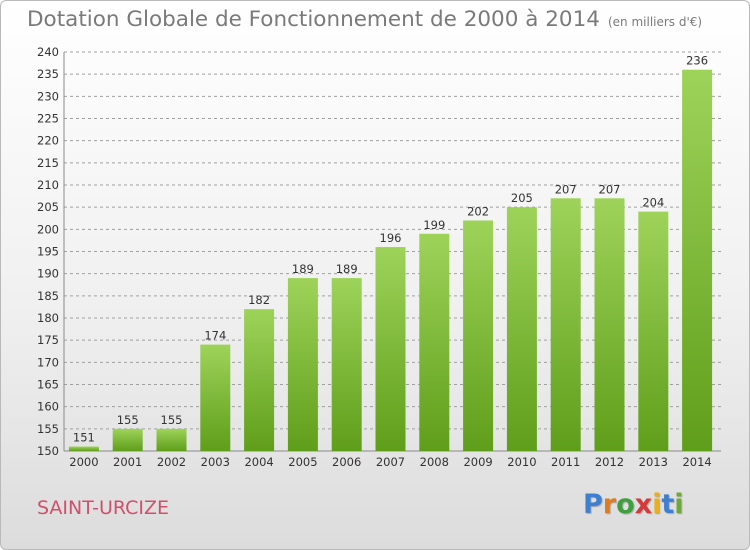 Image resolution: width=750 pixels, height=550 pixels. What do you see at coordinates (655, 22) in the screenshot?
I see `chart-units: (en milliers d'€)` at bounding box center [655, 22].